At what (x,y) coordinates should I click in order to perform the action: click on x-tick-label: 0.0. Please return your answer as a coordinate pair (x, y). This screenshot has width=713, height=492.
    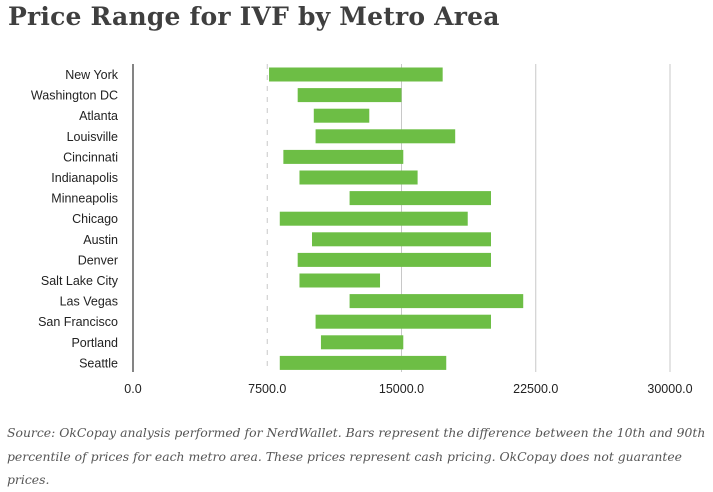
    Looking at the image, I should click on (132, 389).